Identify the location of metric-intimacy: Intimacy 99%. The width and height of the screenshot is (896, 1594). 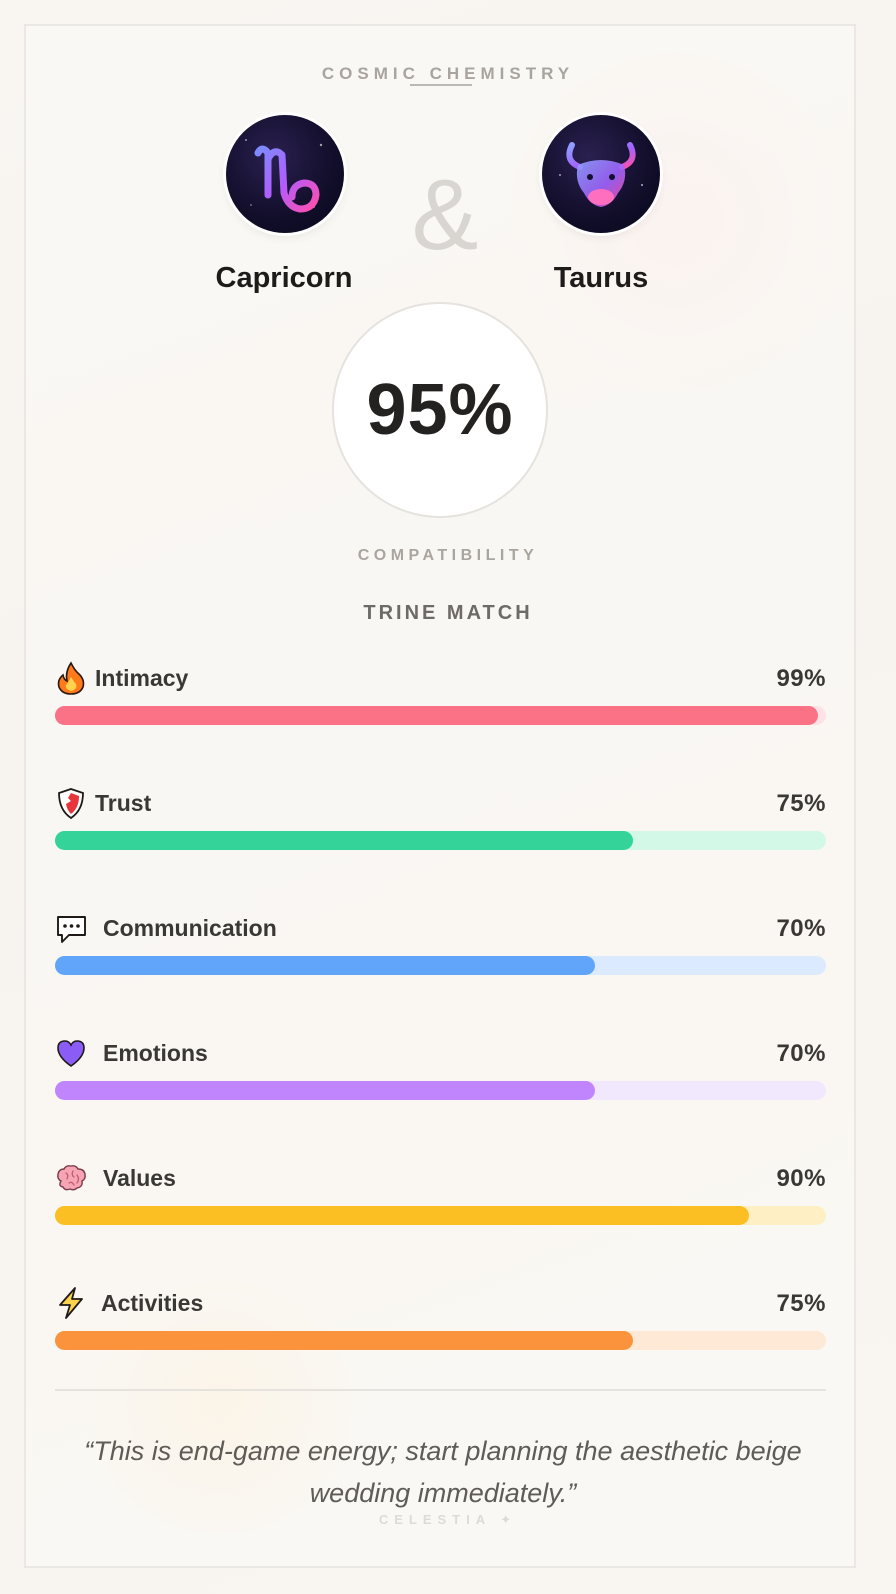
(440, 701).